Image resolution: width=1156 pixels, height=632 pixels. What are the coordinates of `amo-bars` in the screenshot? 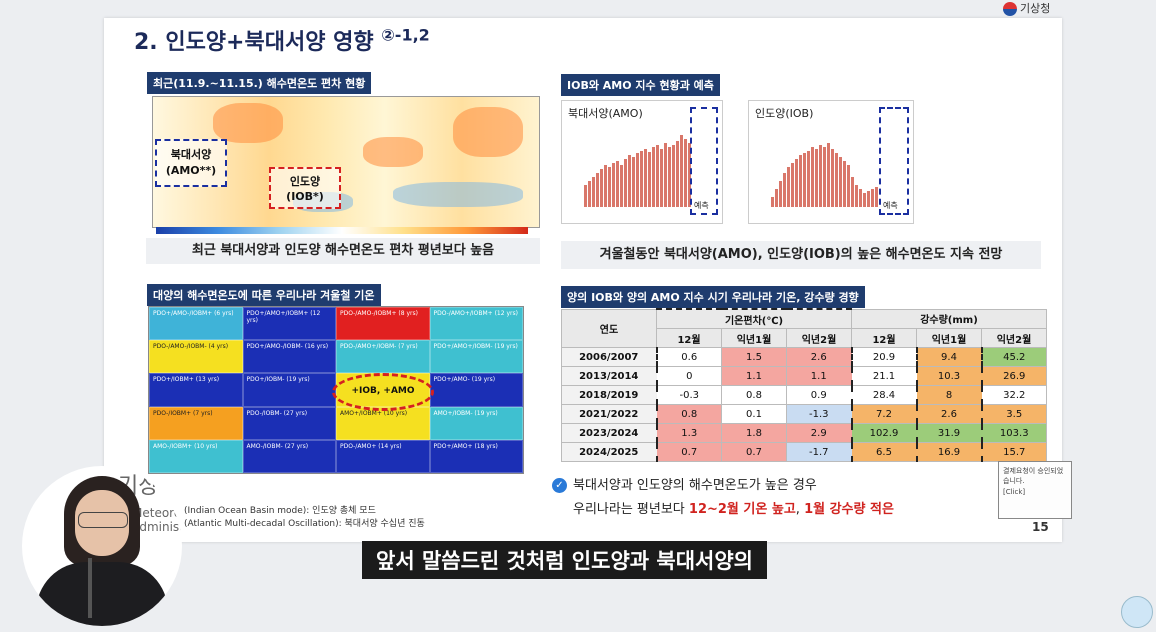 It's located at (638, 167).